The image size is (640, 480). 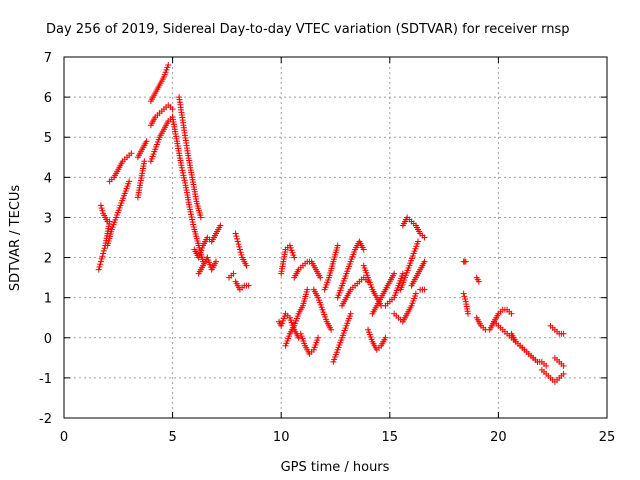 I want to click on y-tick-label: 0, so click(x=48, y=339).